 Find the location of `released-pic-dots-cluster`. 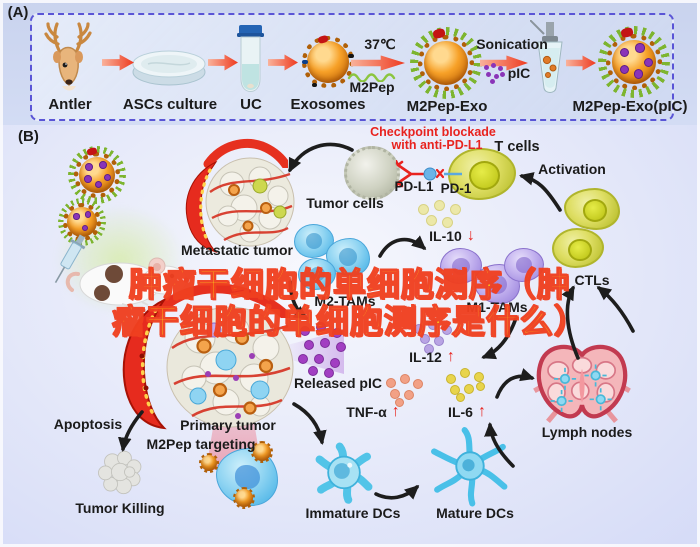

released-pic-dots-cluster is located at coordinates (323, 350).